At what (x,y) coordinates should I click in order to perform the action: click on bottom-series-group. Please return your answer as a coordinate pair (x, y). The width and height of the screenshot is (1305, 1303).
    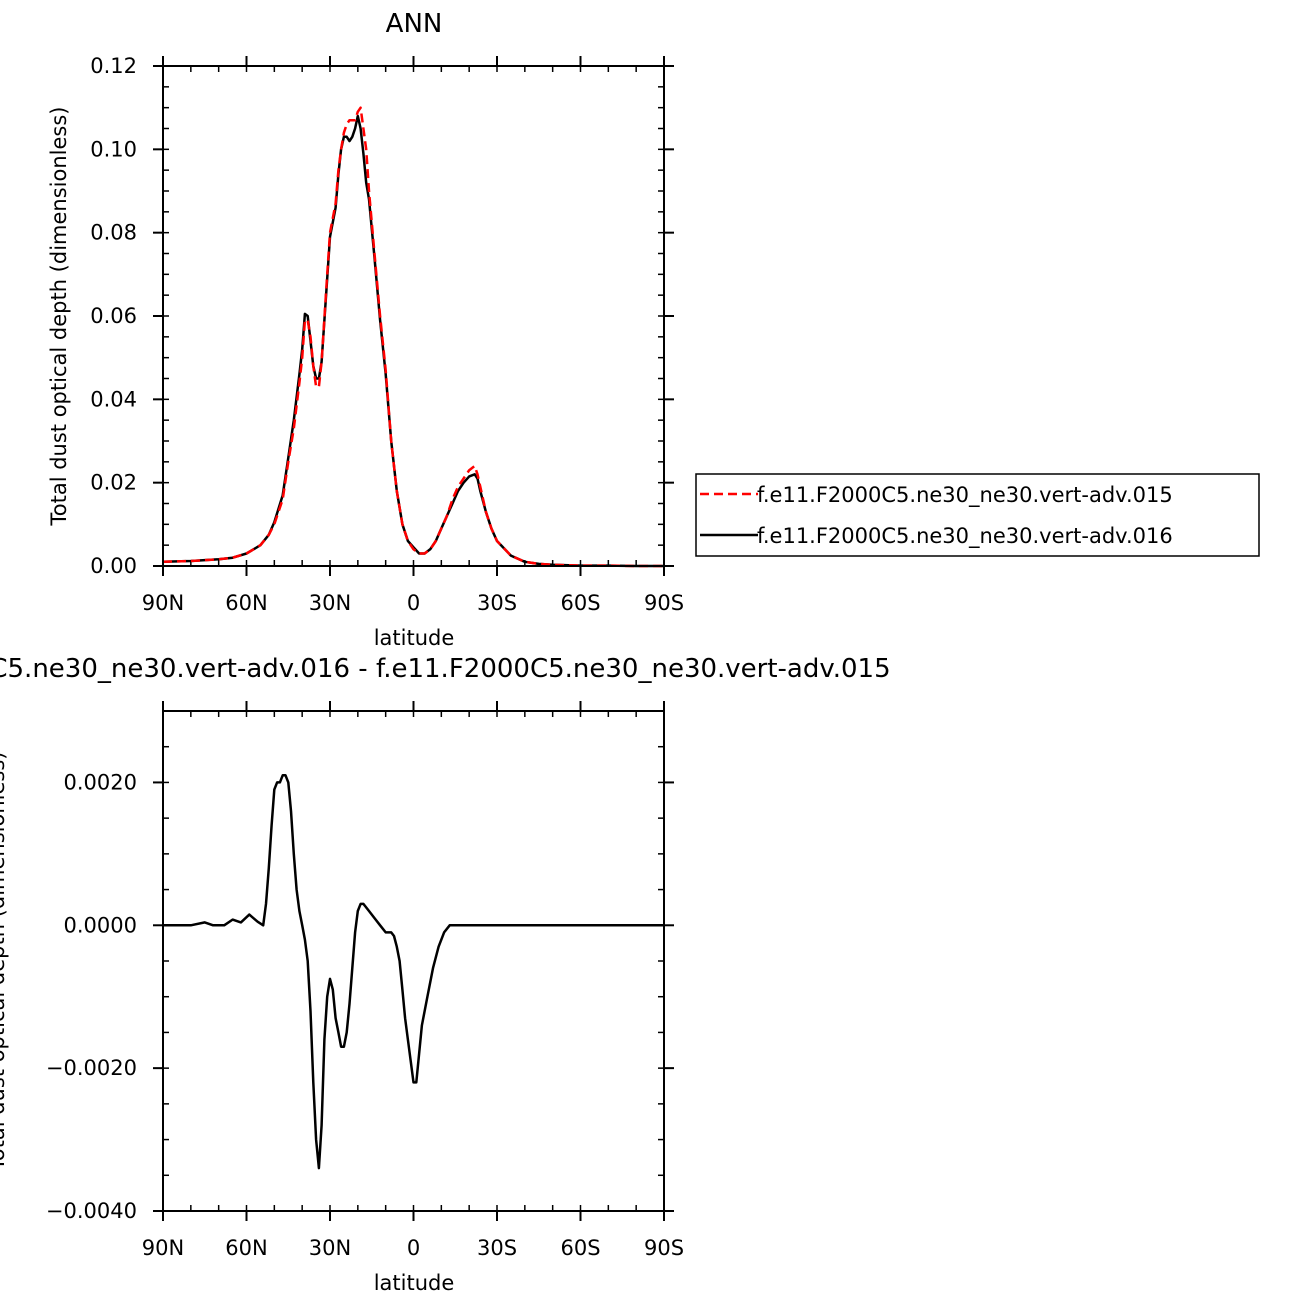
    Looking at the image, I should click on (413, 972).